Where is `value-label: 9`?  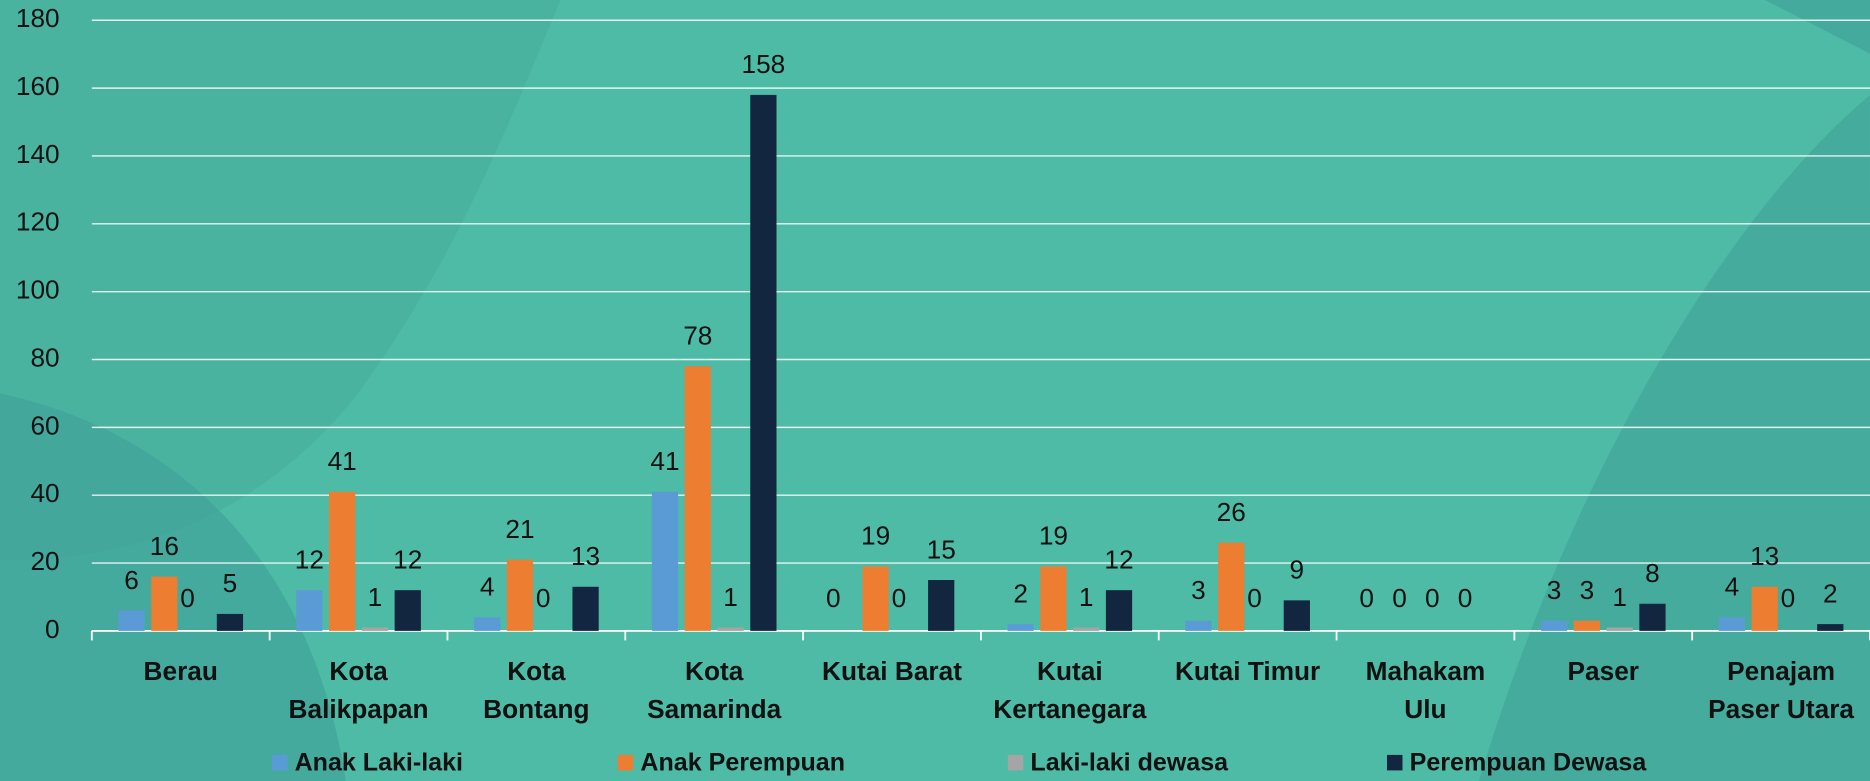
value-label: 9 is located at coordinates (1297, 570).